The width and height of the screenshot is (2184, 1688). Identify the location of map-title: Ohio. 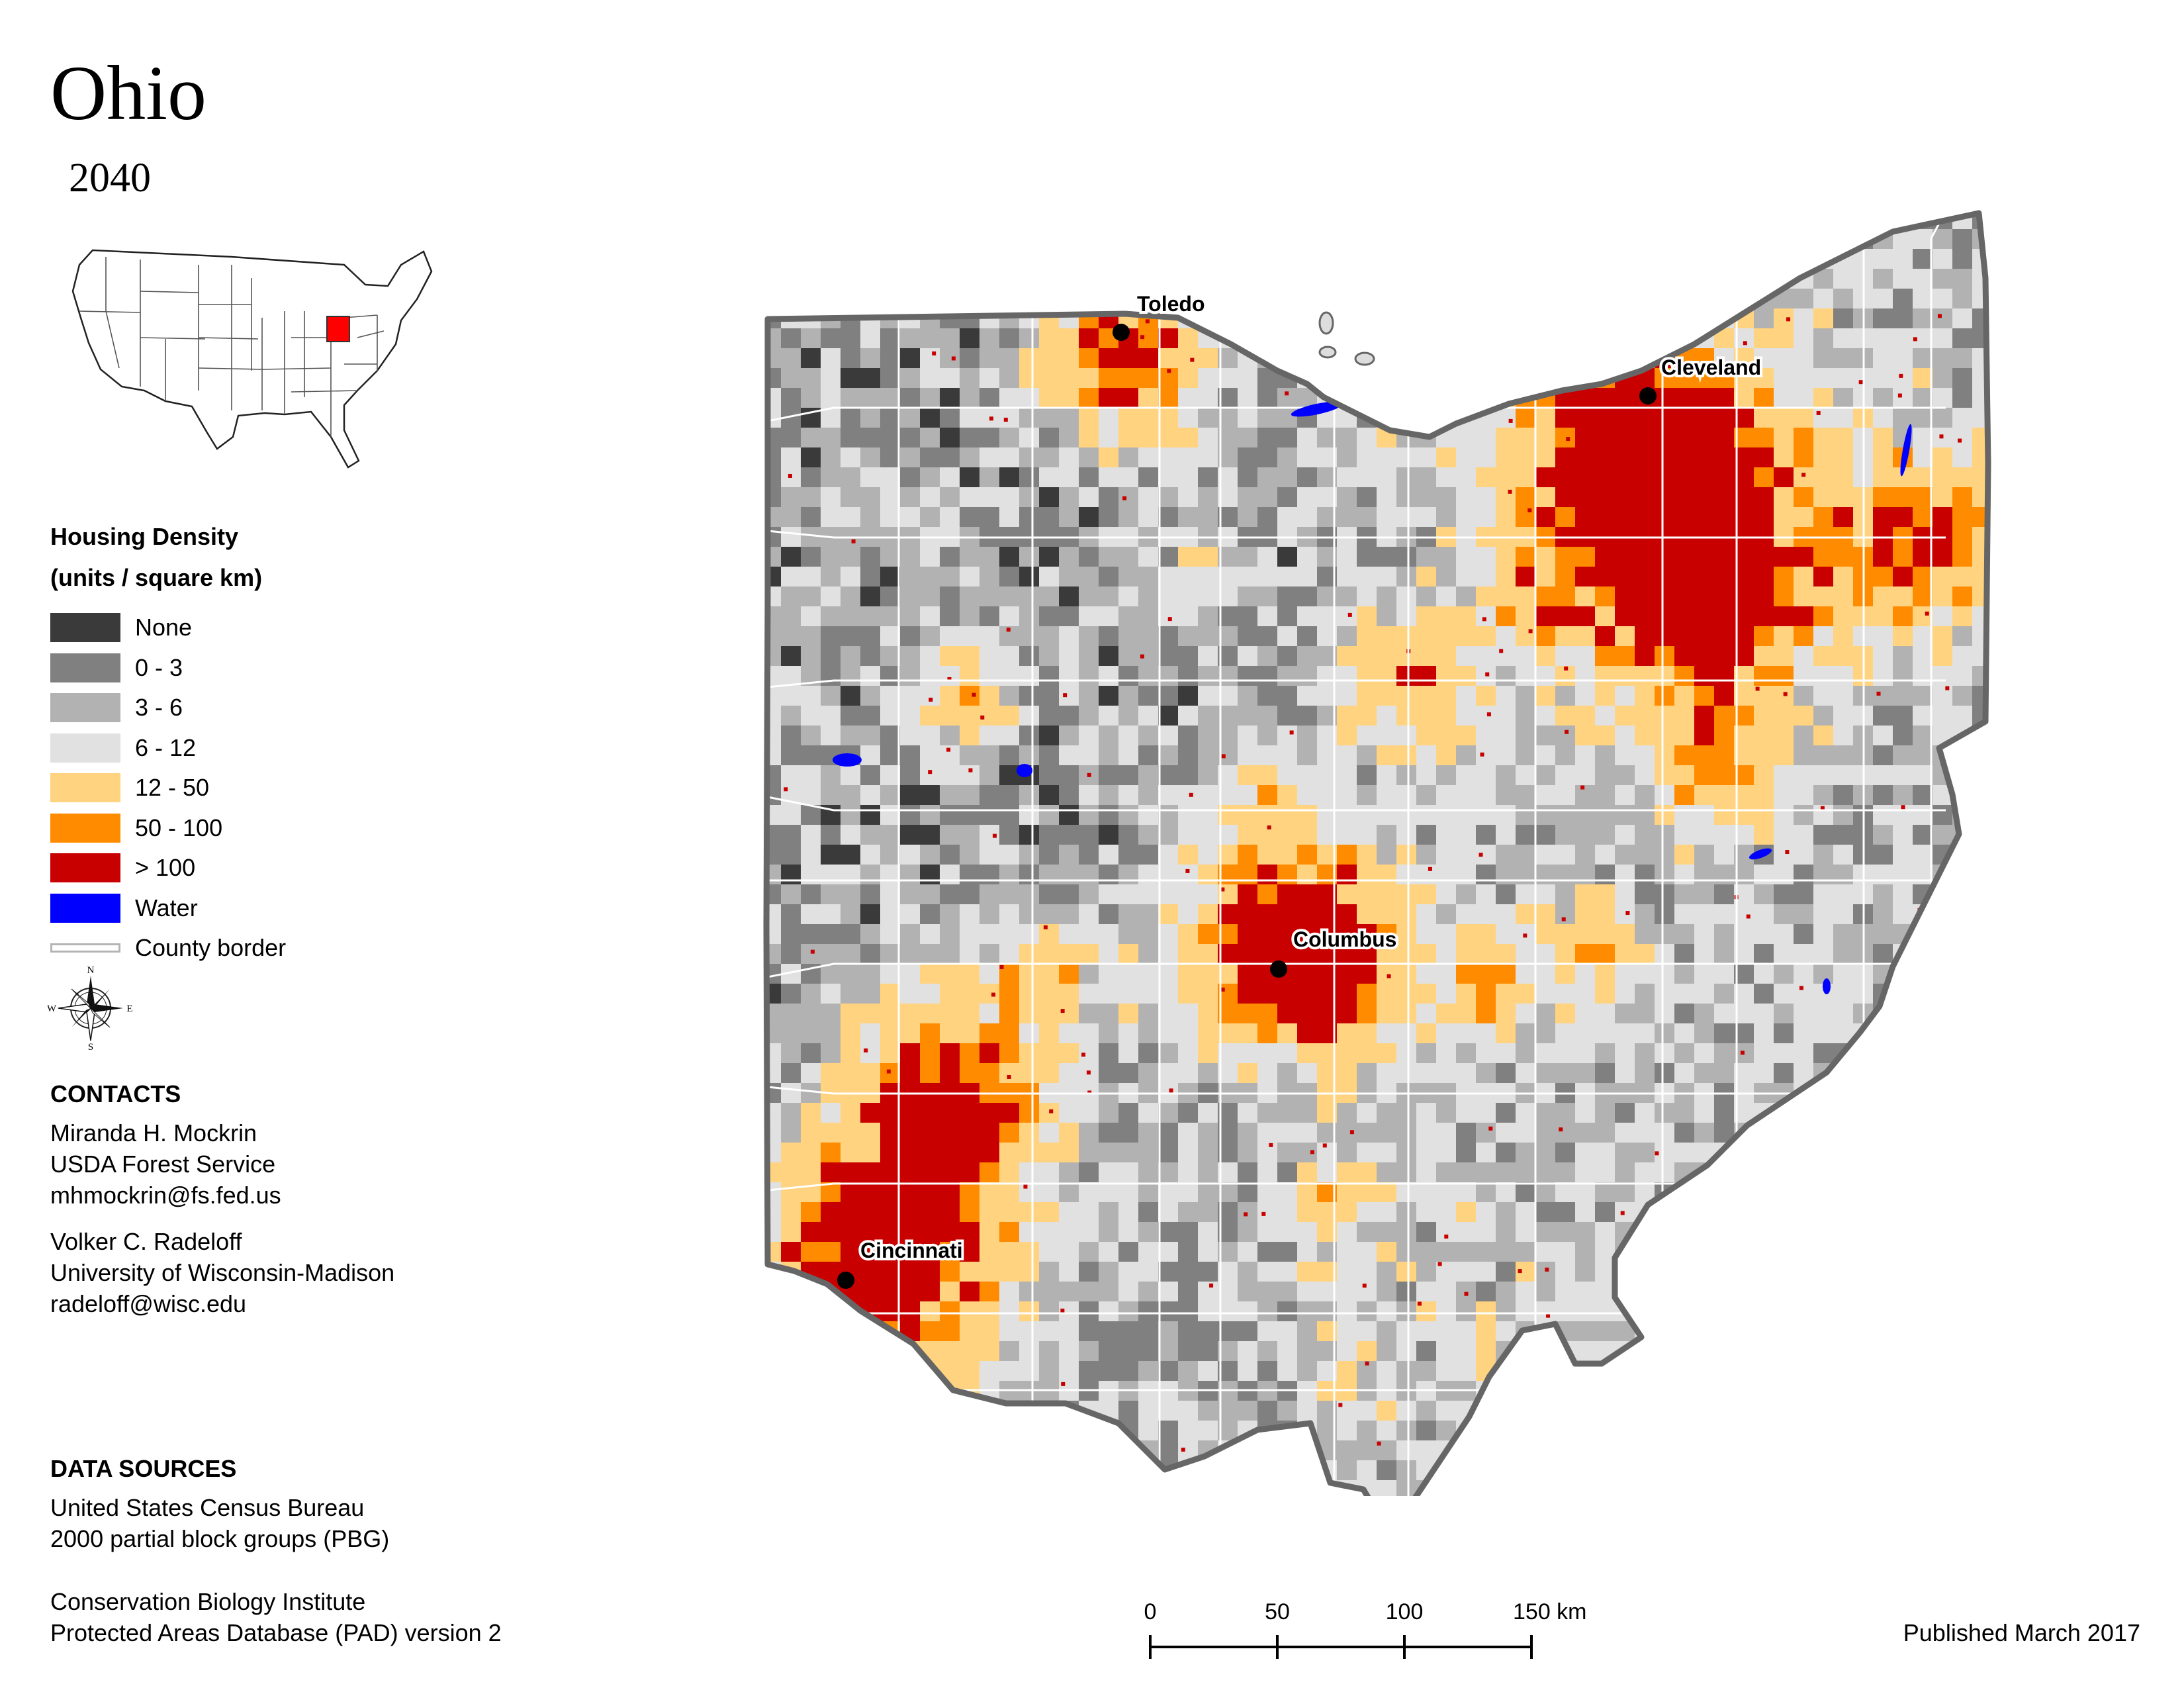
(128, 93).